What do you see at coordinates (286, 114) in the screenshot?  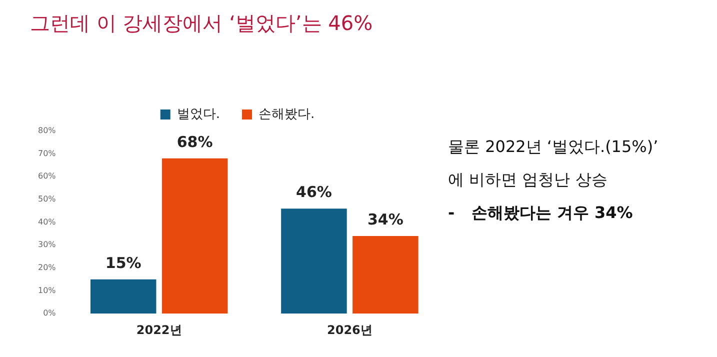 I see `legend-label: 손해봤다.` at bounding box center [286, 114].